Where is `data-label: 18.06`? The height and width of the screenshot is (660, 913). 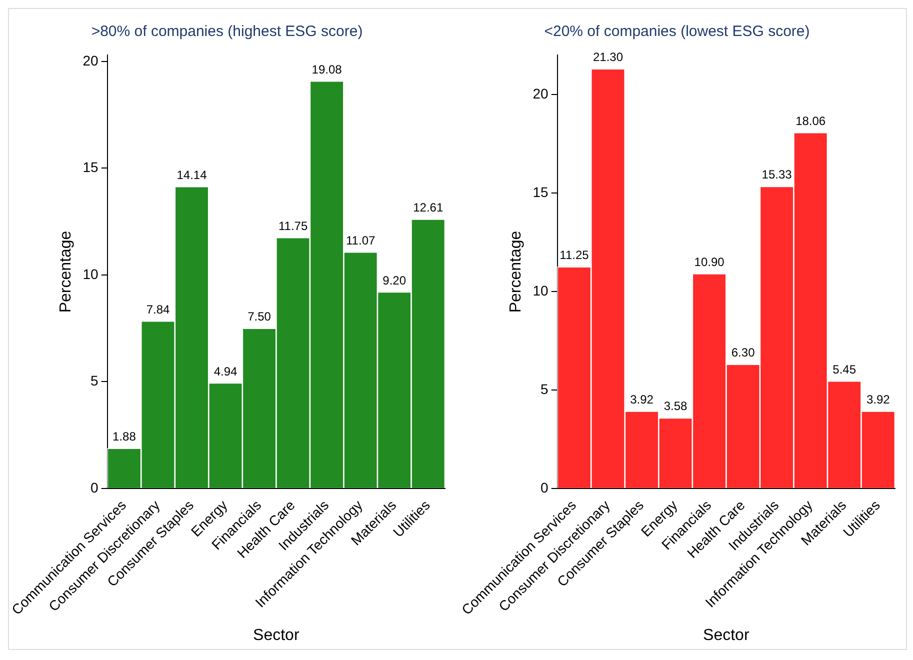
data-label: 18.06 is located at coordinates (811, 121).